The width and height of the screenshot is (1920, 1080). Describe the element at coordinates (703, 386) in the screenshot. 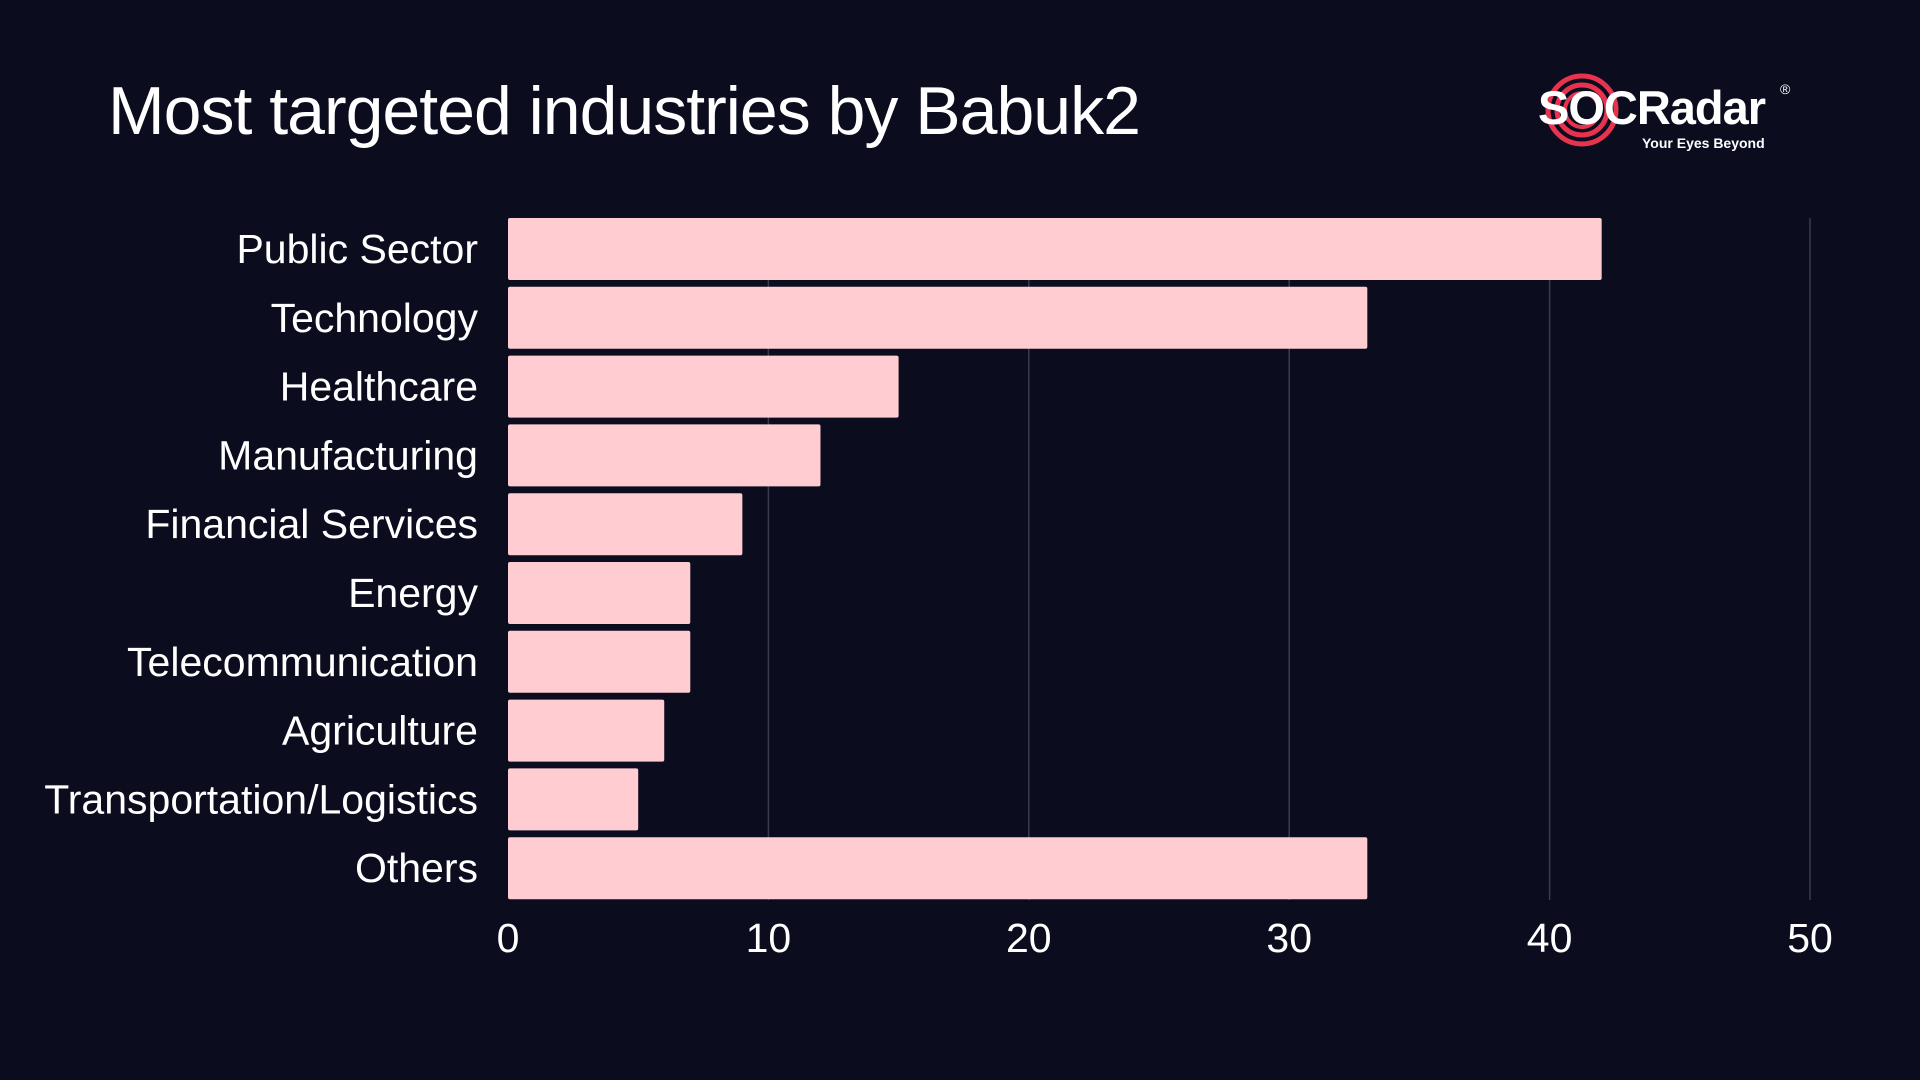

I see `bar-healthcare` at that location.